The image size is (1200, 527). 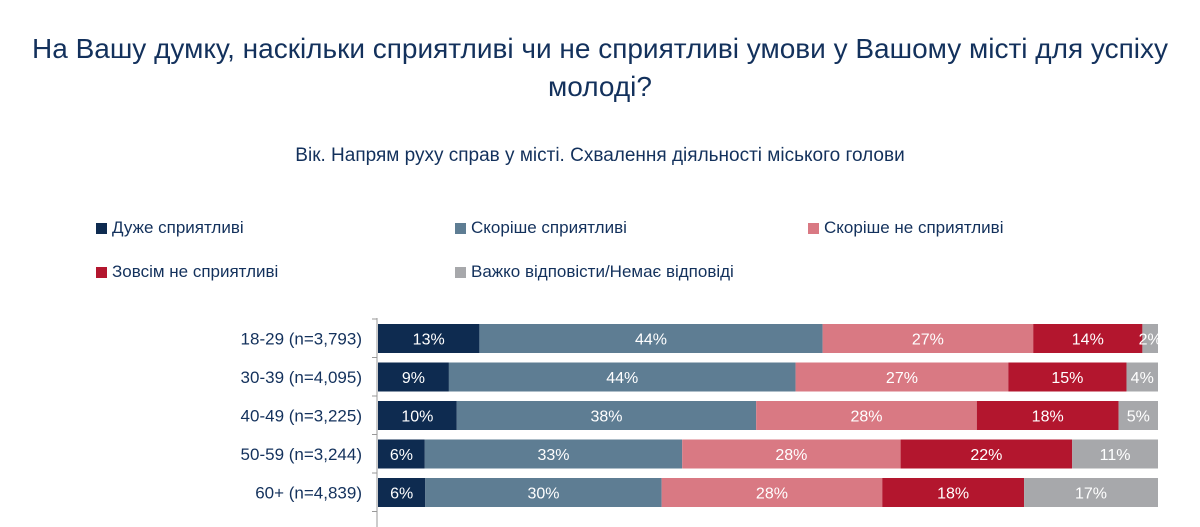 I want to click on legend-label: Скоріше не сприятливі, so click(x=914, y=227).